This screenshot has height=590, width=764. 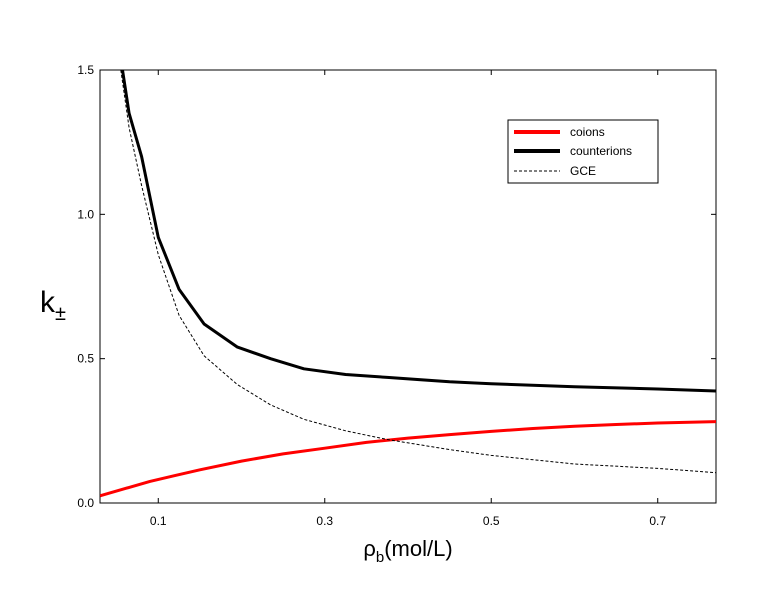 I want to click on x-tick-label: 0.5, so click(x=491, y=521).